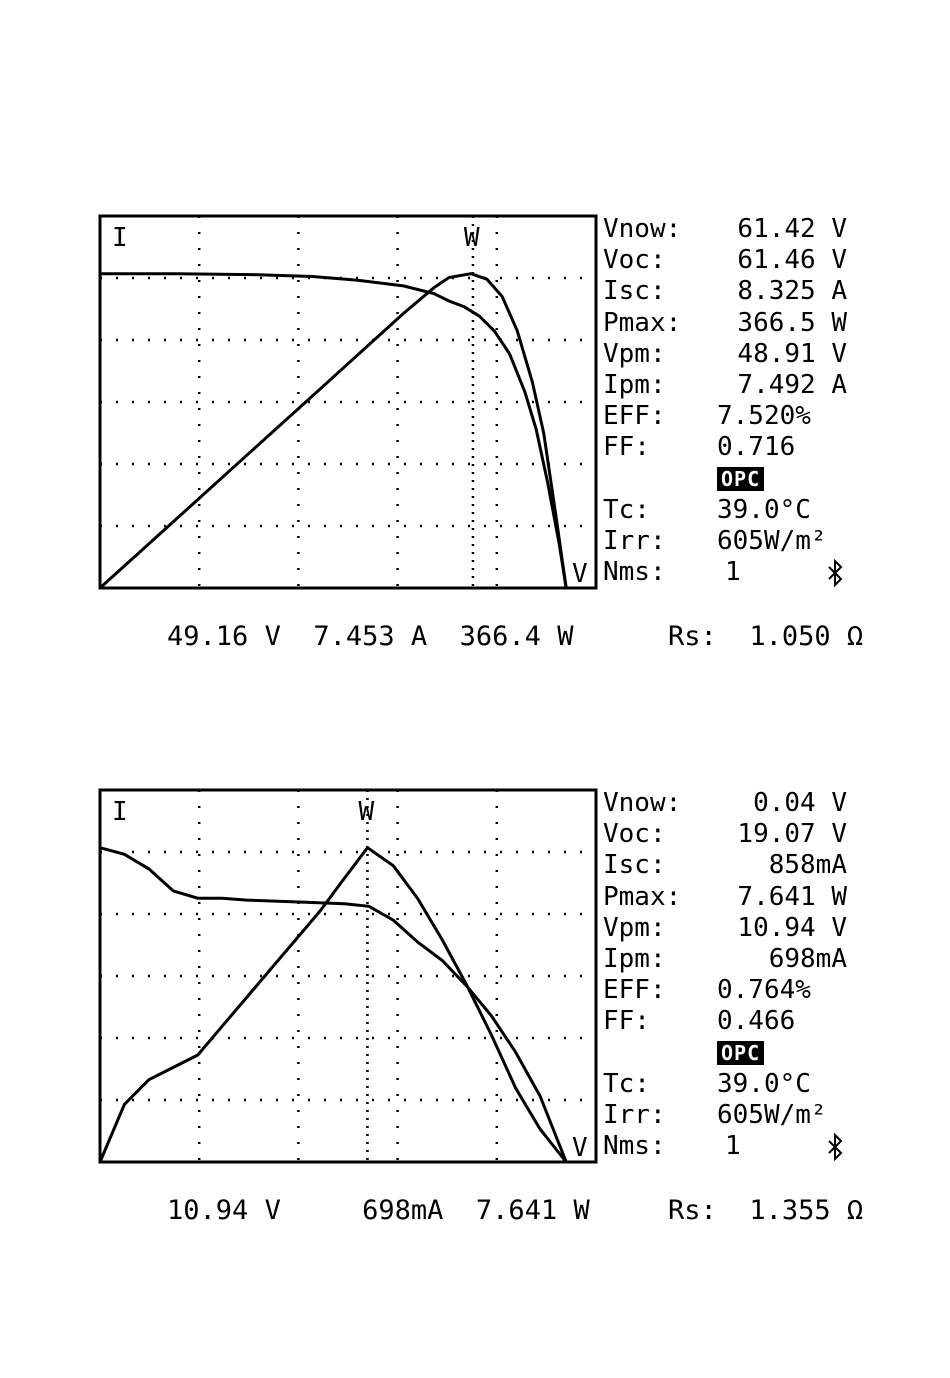 The width and height of the screenshot is (950, 1378). I want to click on pmax-value: 7.641 W, so click(792, 896).